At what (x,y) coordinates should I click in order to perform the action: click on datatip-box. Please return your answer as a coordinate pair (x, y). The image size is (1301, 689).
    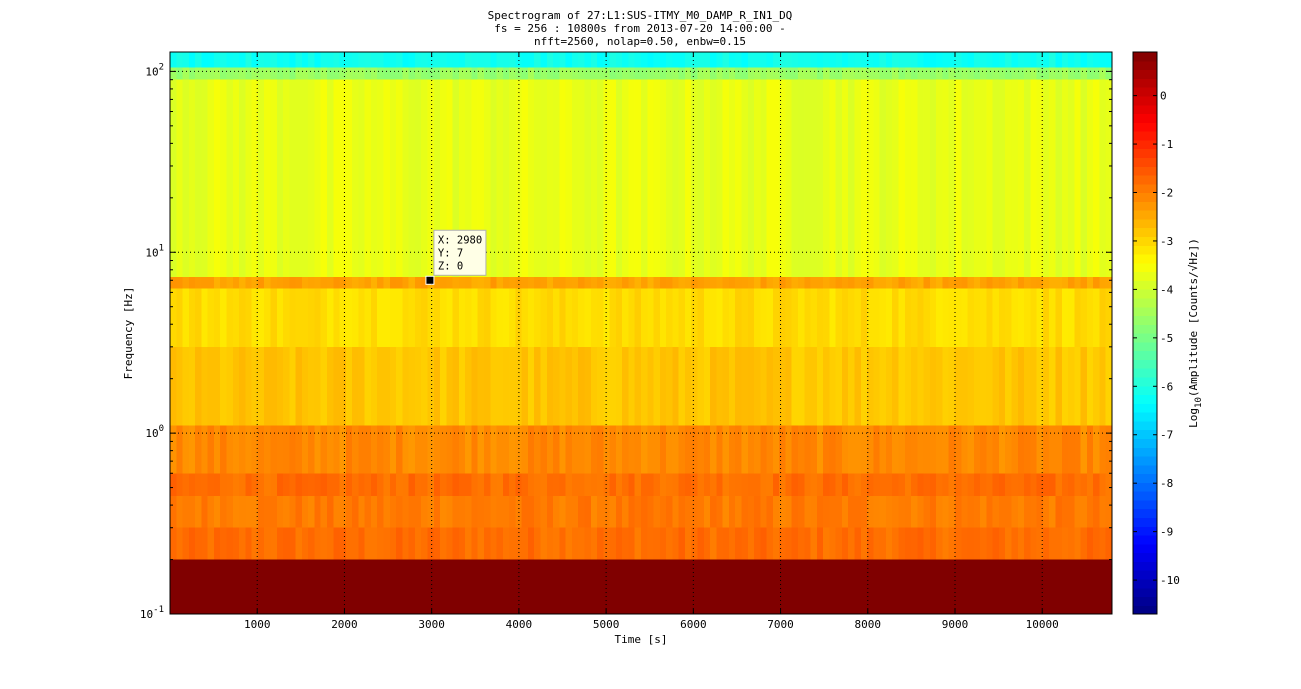
    Looking at the image, I should click on (460, 252).